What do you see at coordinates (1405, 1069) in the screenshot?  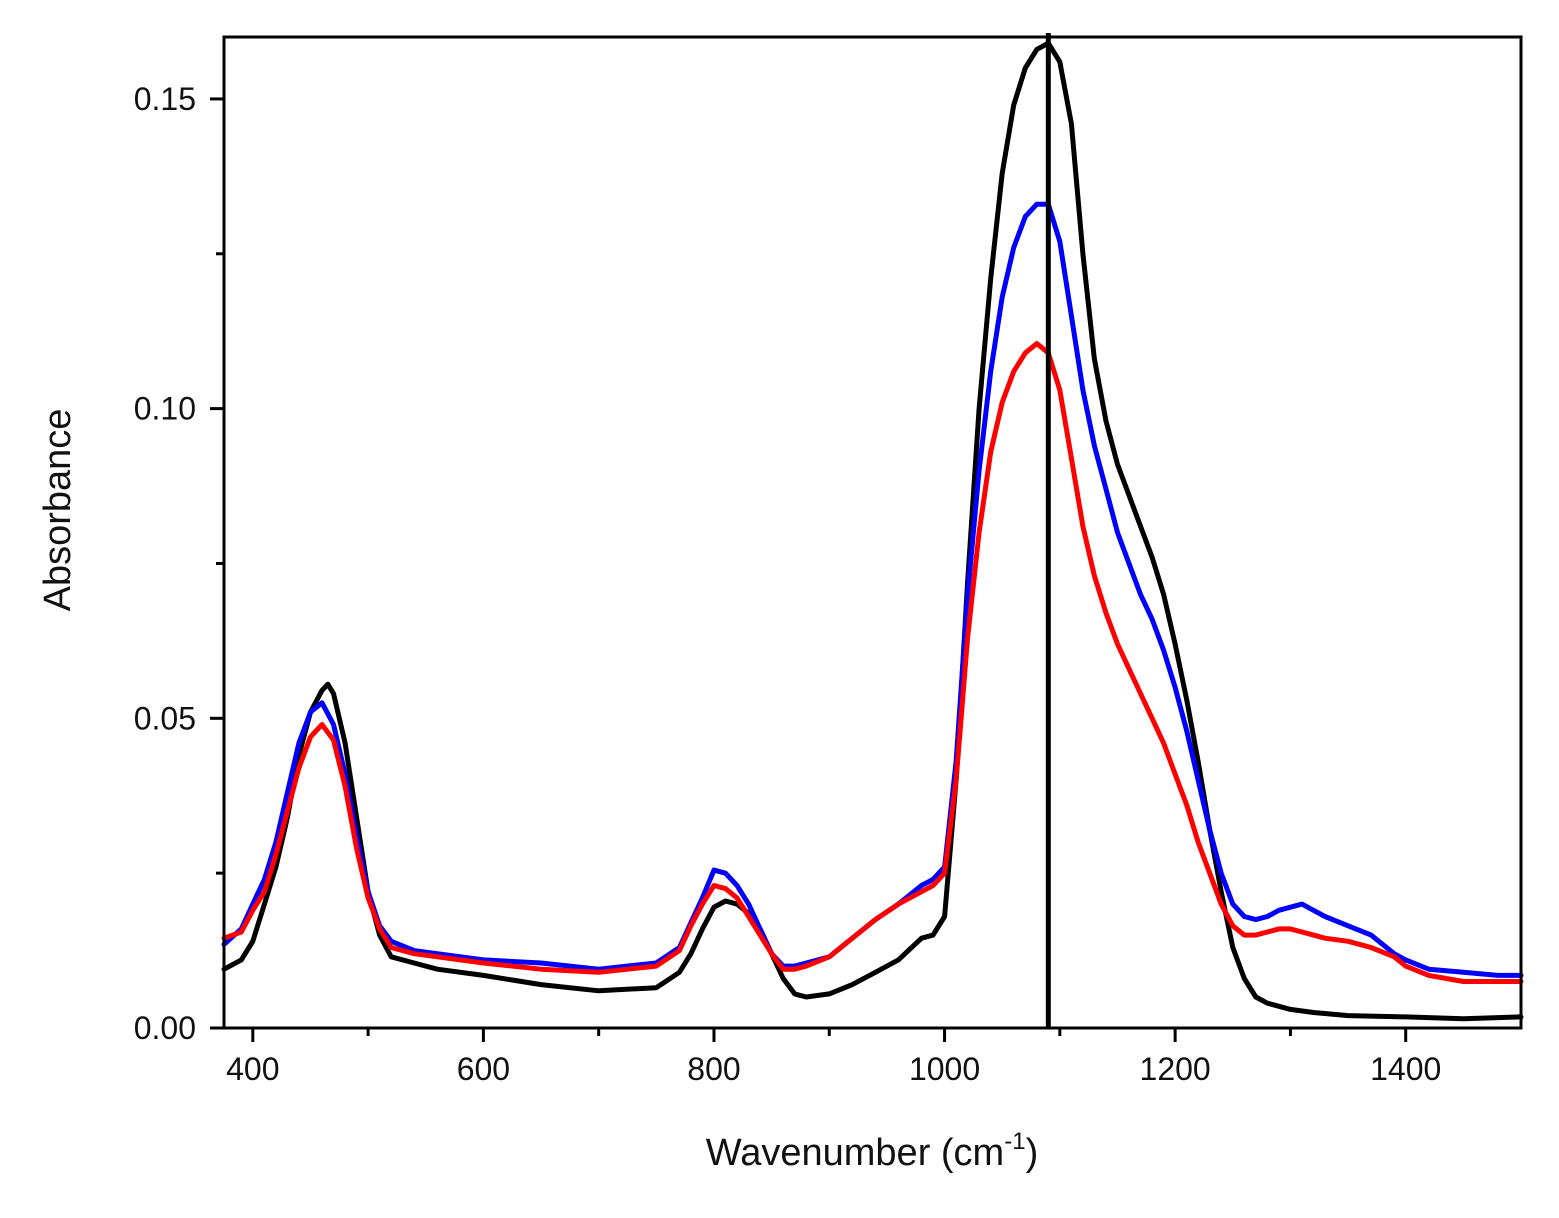 I see `x-tick-label: 1400` at bounding box center [1405, 1069].